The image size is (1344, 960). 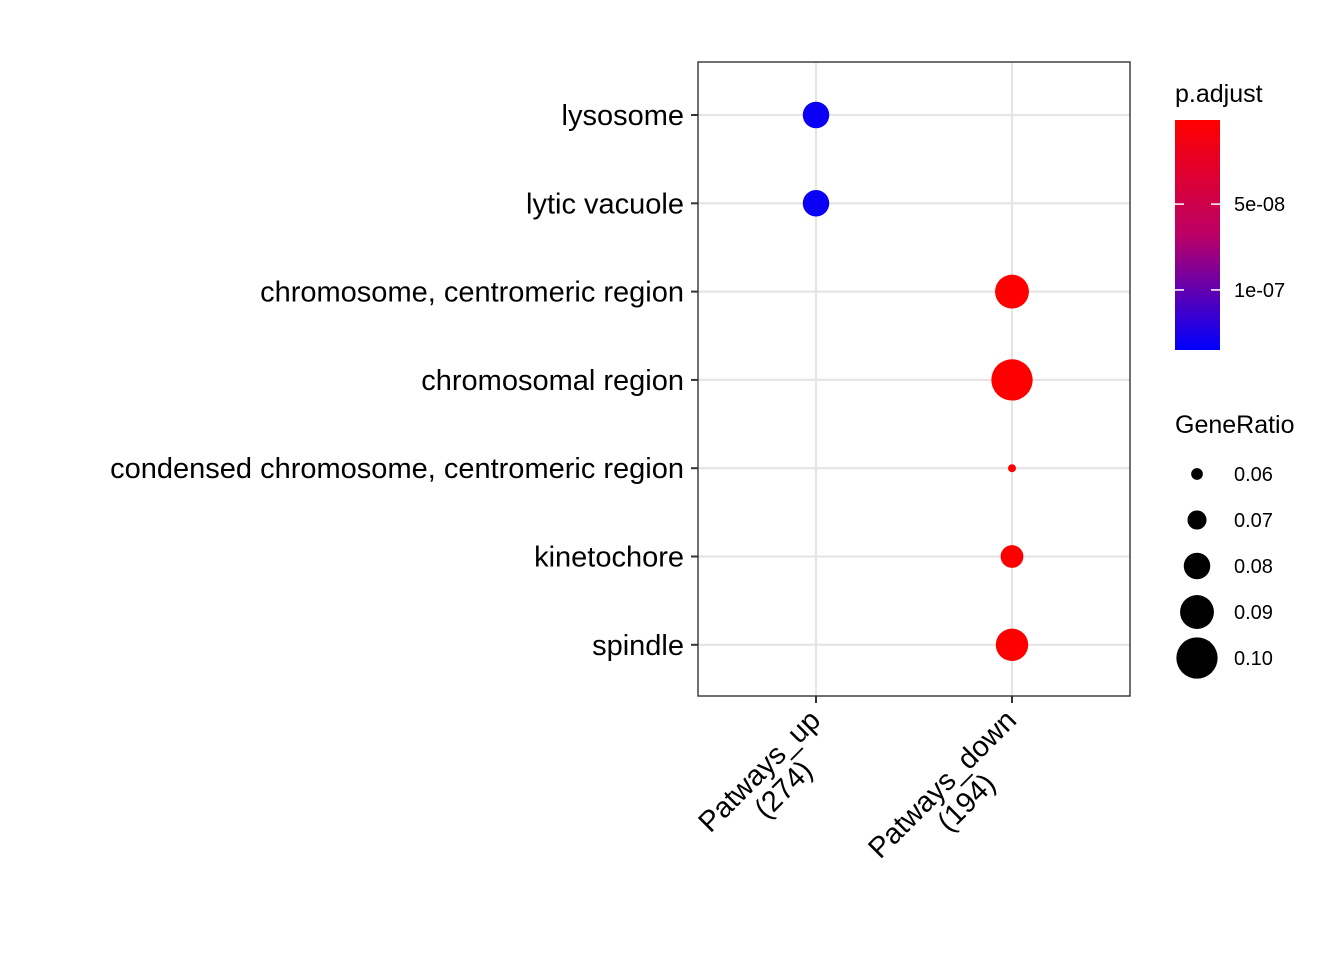 I want to click on color-legend-title: p.adjust, so click(x=1219, y=94).